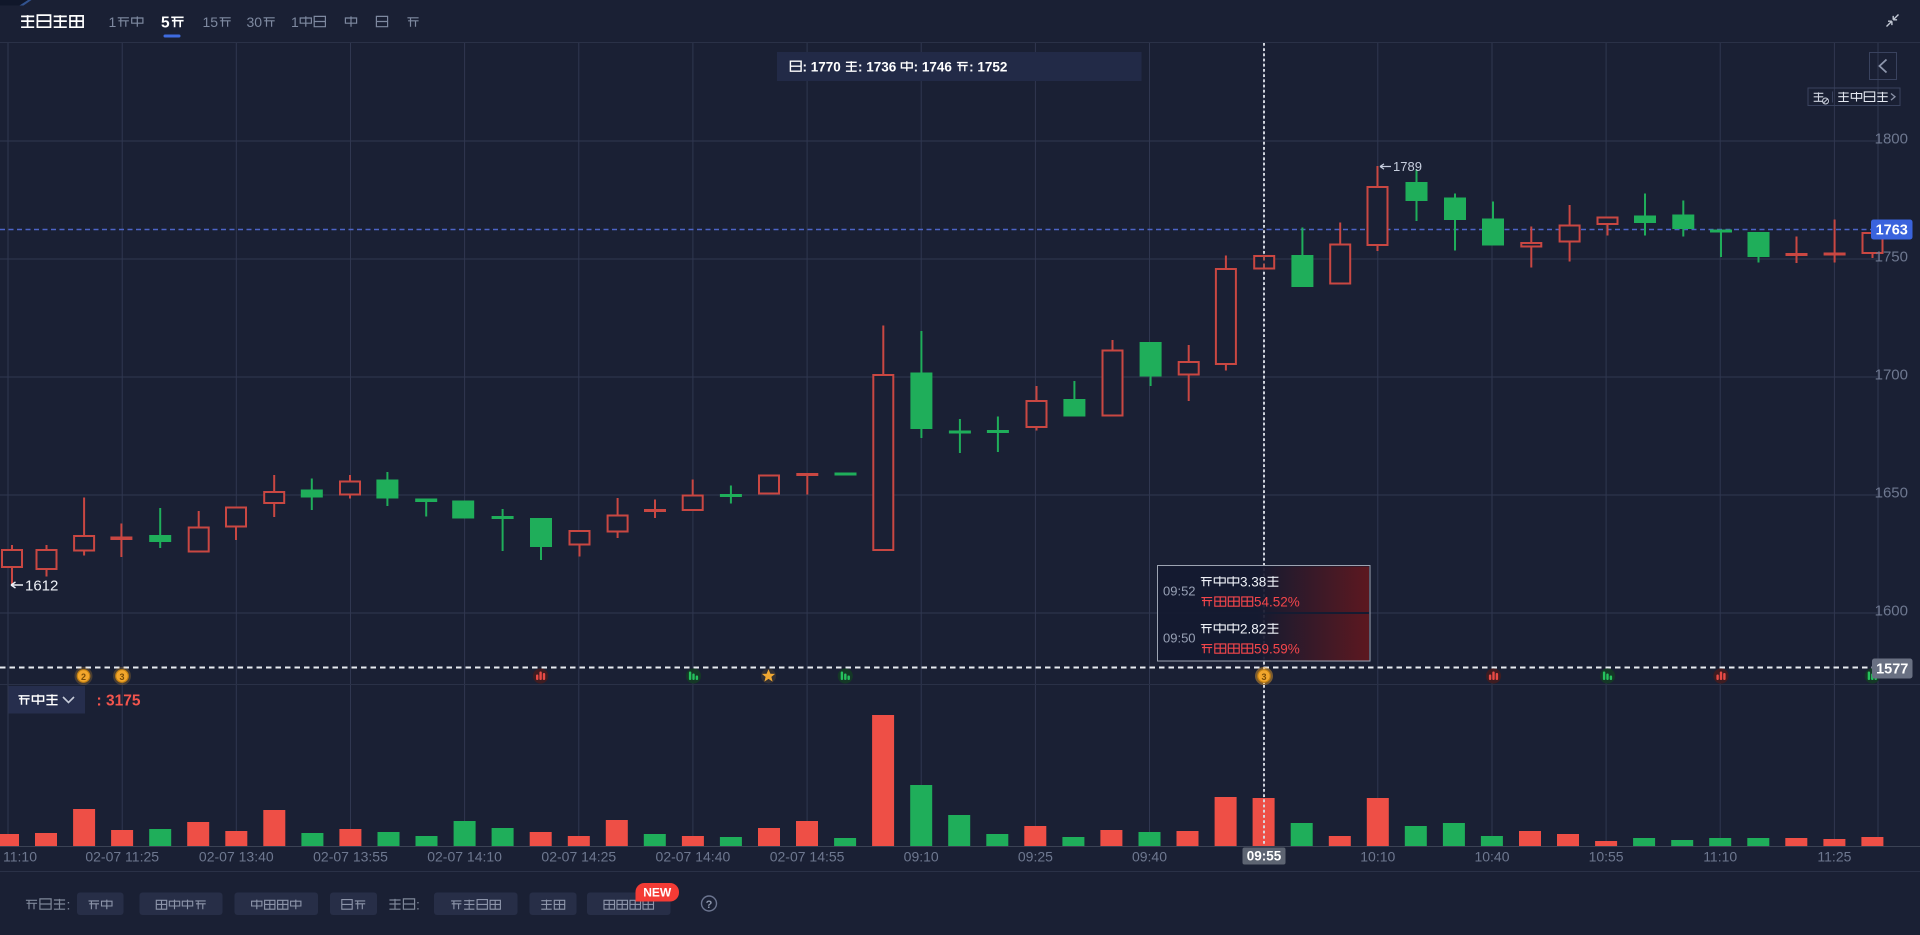 This screenshot has height=935, width=1920. What do you see at coordinates (1891, 493) in the screenshot?
I see `svg-text: 1650` at bounding box center [1891, 493].